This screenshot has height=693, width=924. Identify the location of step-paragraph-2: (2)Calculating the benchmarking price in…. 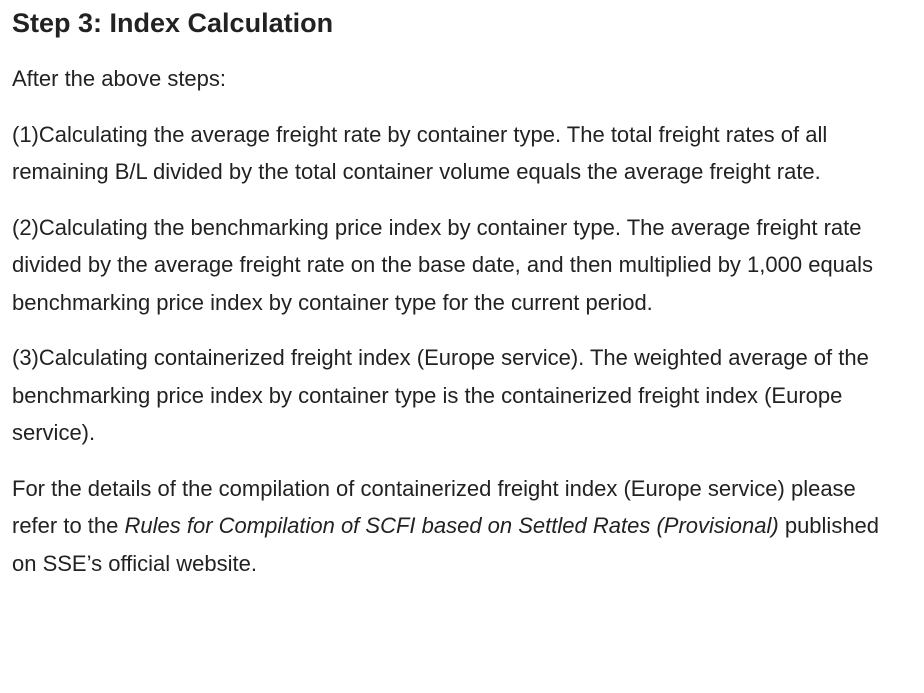
(443, 264).